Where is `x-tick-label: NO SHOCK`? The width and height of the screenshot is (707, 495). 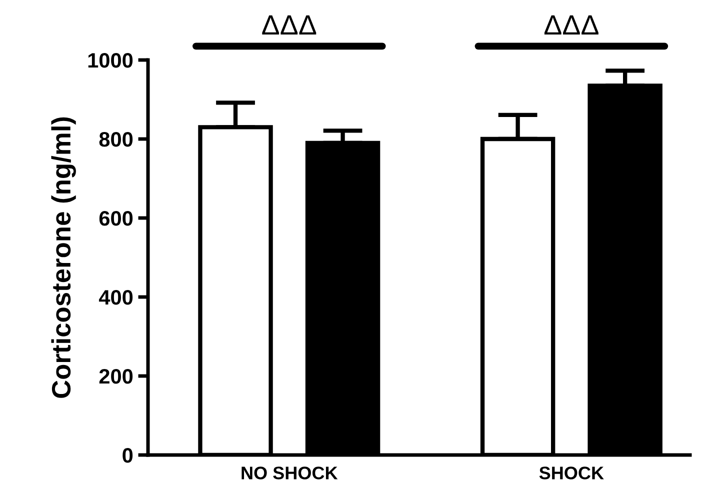
x-tick-label: NO SHOCK is located at coordinates (290, 473).